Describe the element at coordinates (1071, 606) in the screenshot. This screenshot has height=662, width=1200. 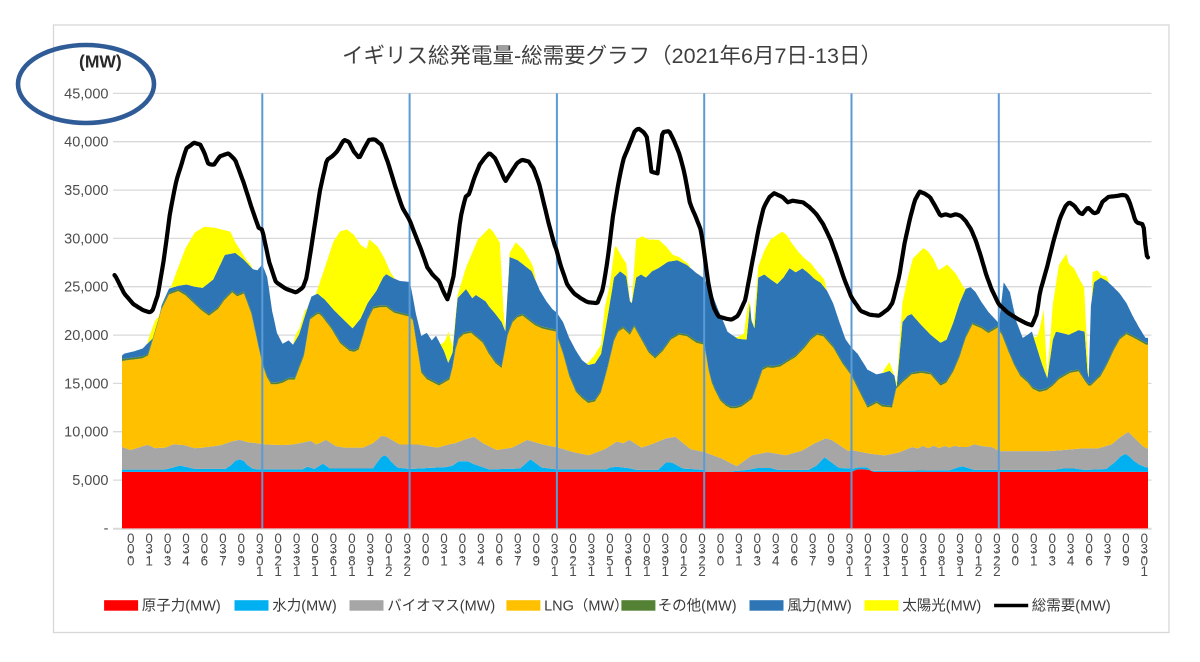
I see `svg-text: 総需要(MW)` at that location.